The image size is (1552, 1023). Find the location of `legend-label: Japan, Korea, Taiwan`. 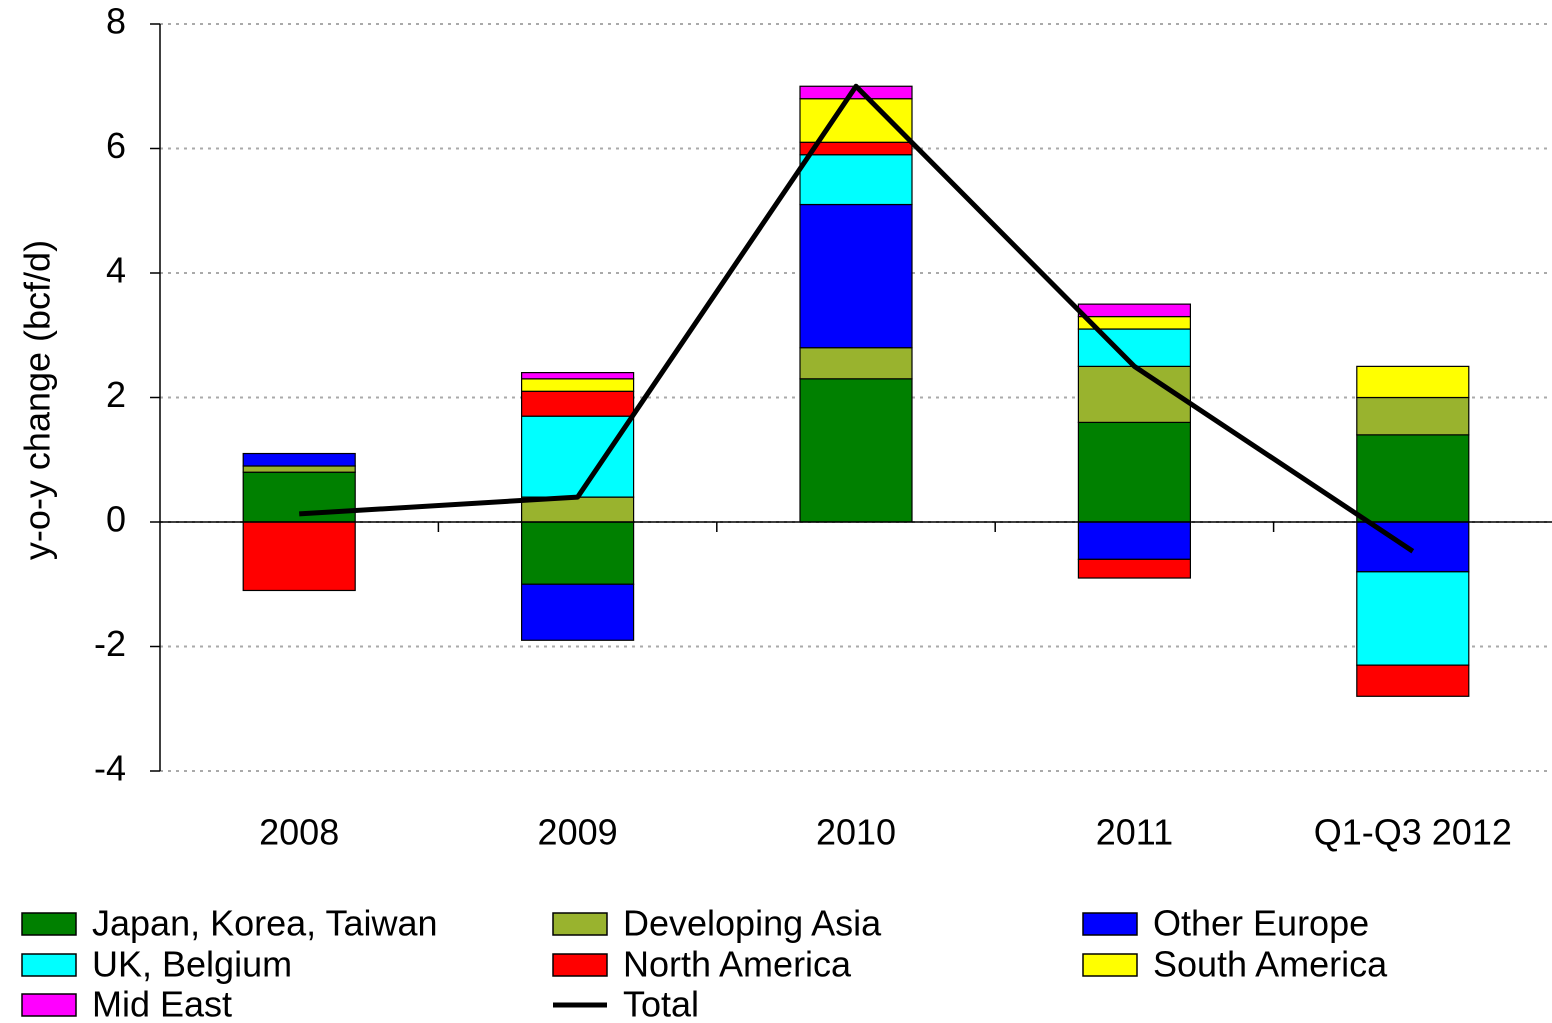

legend-label: Japan, Korea, Taiwan is located at coordinates (265, 923).